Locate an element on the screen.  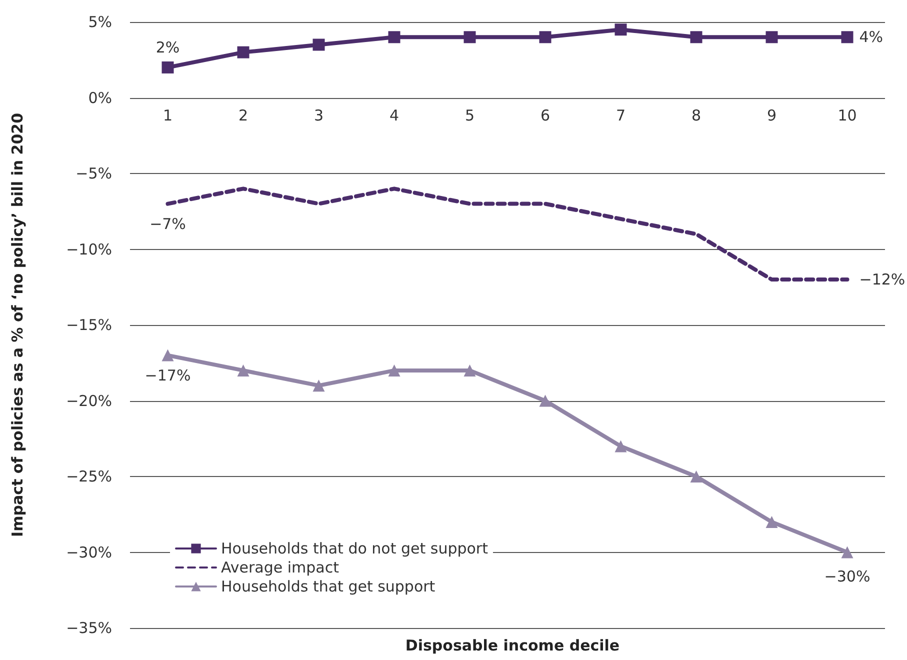
x-tick-label: 4 is located at coordinates (394, 115).